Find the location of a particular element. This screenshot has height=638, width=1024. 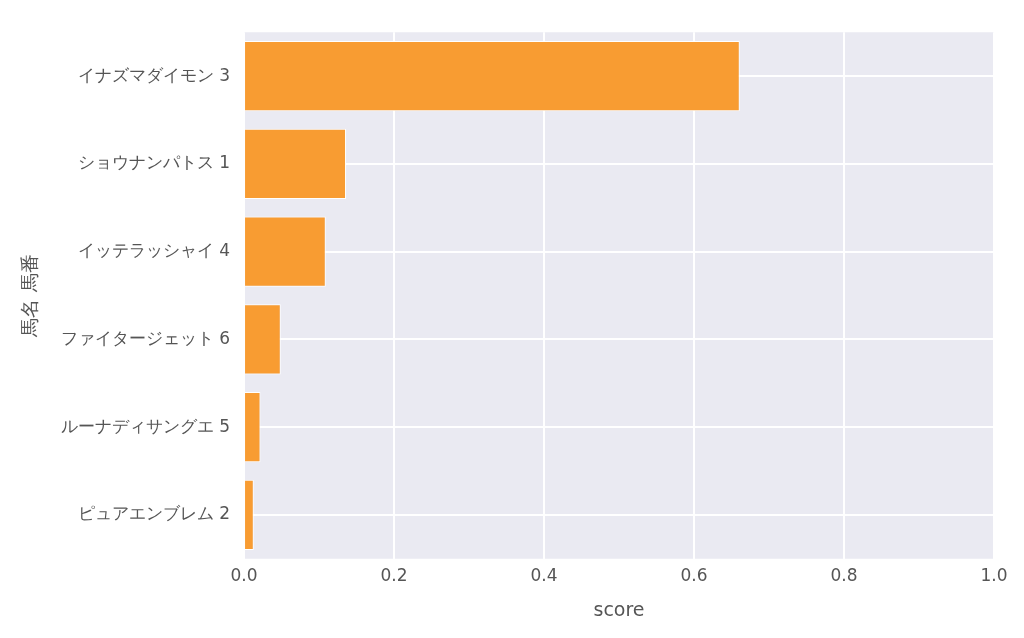

x-tick-label: 0.2 is located at coordinates (394, 575).